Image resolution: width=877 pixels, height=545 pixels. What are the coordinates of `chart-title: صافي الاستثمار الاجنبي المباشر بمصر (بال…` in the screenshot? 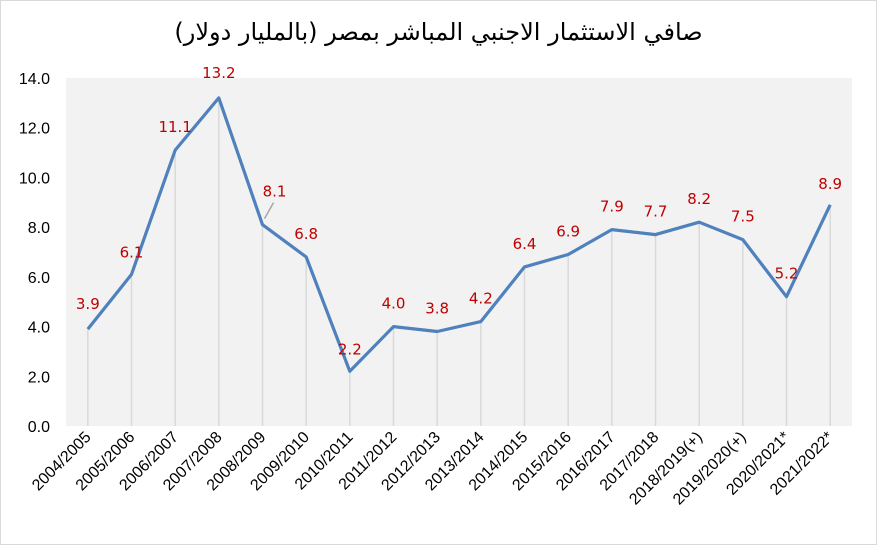 It's located at (438, 32).